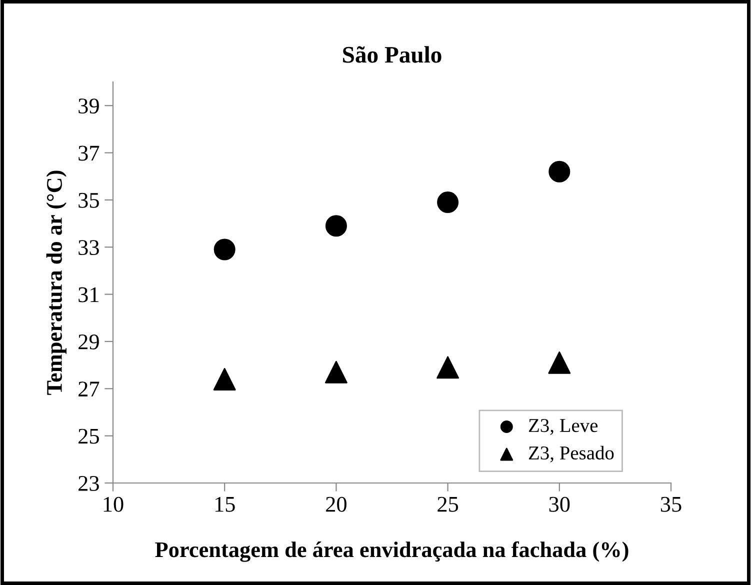 The height and width of the screenshot is (585, 751). What do you see at coordinates (88, 200) in the screenshot?
I see `y-tick-label: 35` at bounding box center [88, 200].